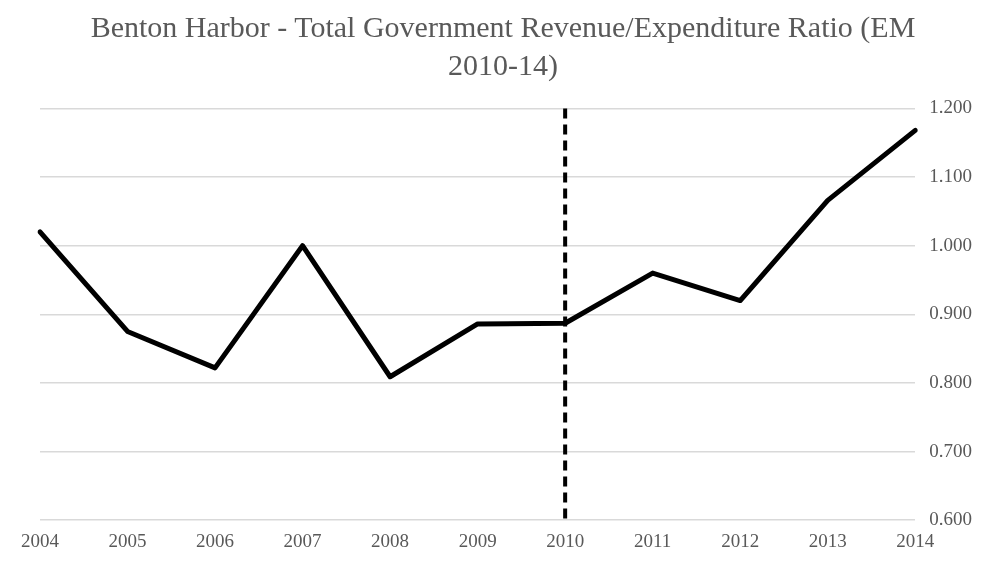 The height and width of the screenshot is (578, 1006). What do you see at coordinates (950, 176) in the screenshot?
I see `y-tick-label: 1.100` at bounding box center [950, 176].